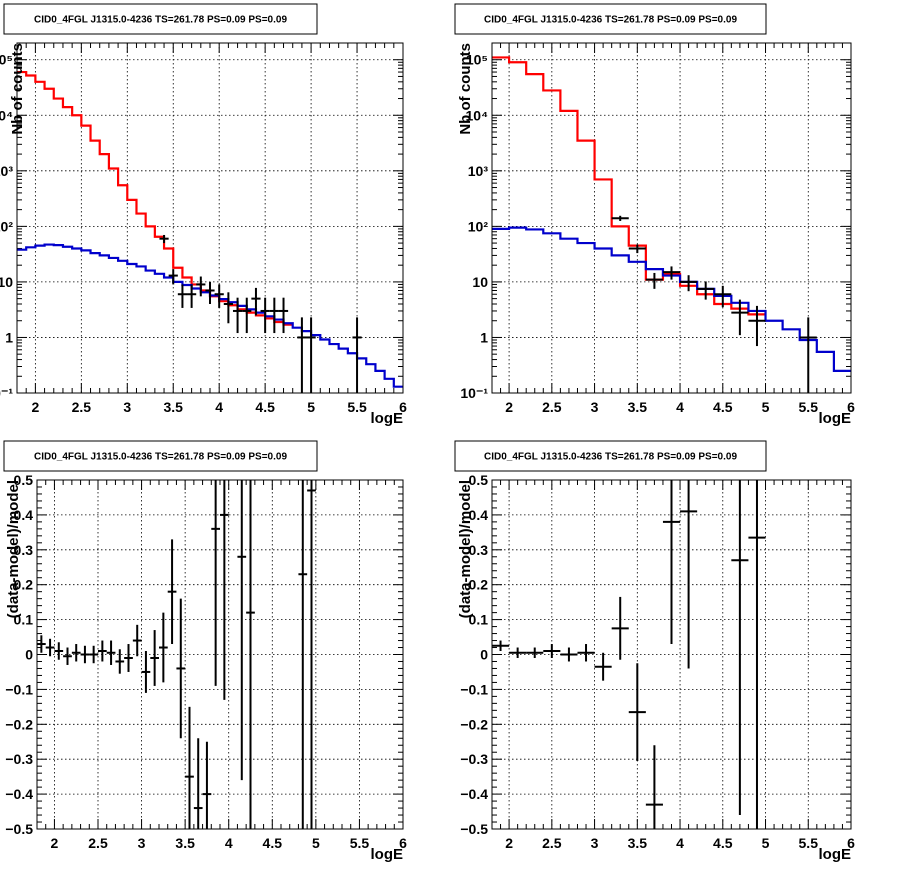 This screenshot has width=898, height=875. Describe the element at coordinates (24, 620) in the screenshot. I see `y-tick-label: 0.1` at that location.